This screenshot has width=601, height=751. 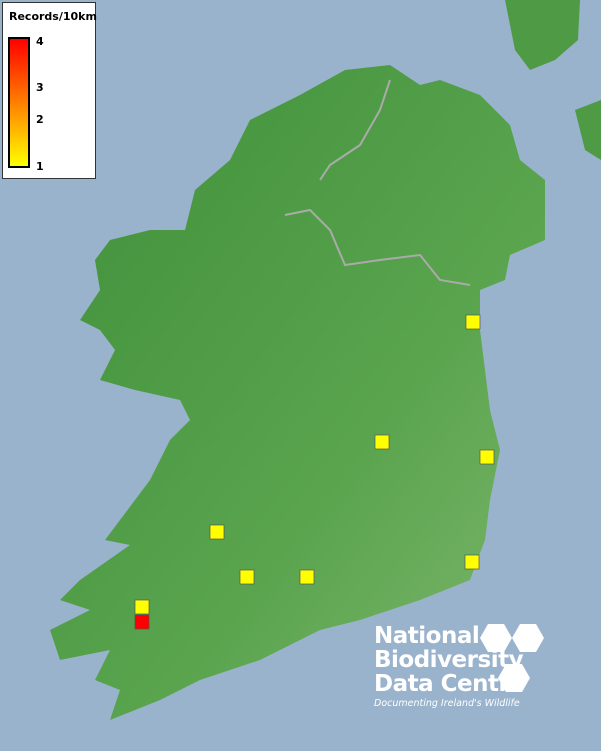 What do you see at coordinates (49, 90) in the screenshot?
I see `legend: Records/10km 4 3 2 1` at bounding box center [49, 90].